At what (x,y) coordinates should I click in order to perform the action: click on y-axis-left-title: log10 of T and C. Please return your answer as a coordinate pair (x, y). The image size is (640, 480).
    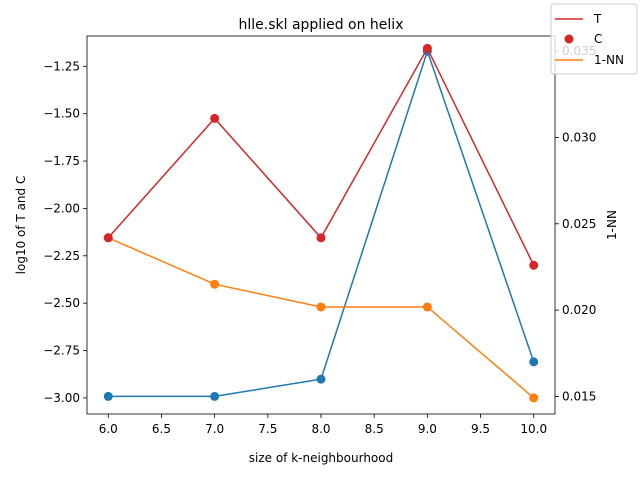
    Looking at the image, I should click on (21, 225).